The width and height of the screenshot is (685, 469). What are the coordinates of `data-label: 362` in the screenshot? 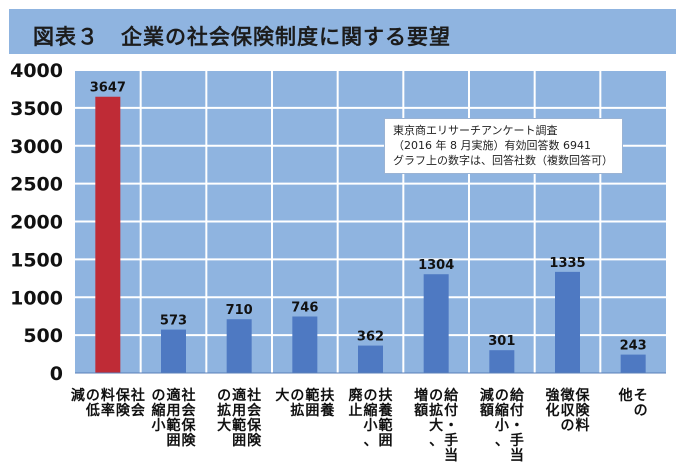 It's located at (370, 337).